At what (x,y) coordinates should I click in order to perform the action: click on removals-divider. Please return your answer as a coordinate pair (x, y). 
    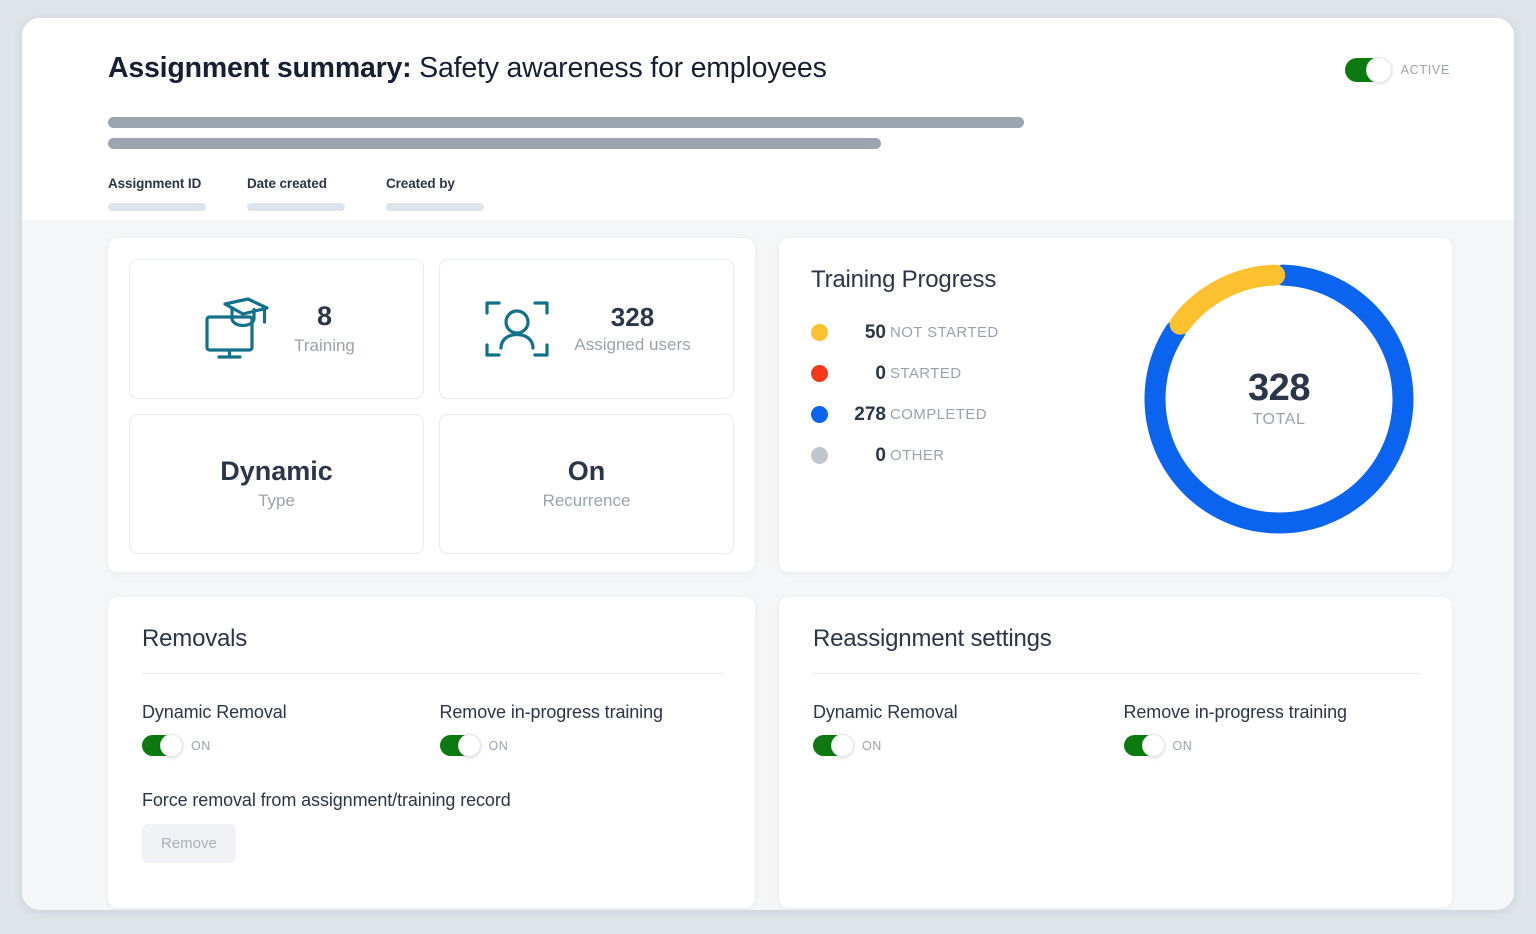
    Looking at the image, I should click on (432, 673).